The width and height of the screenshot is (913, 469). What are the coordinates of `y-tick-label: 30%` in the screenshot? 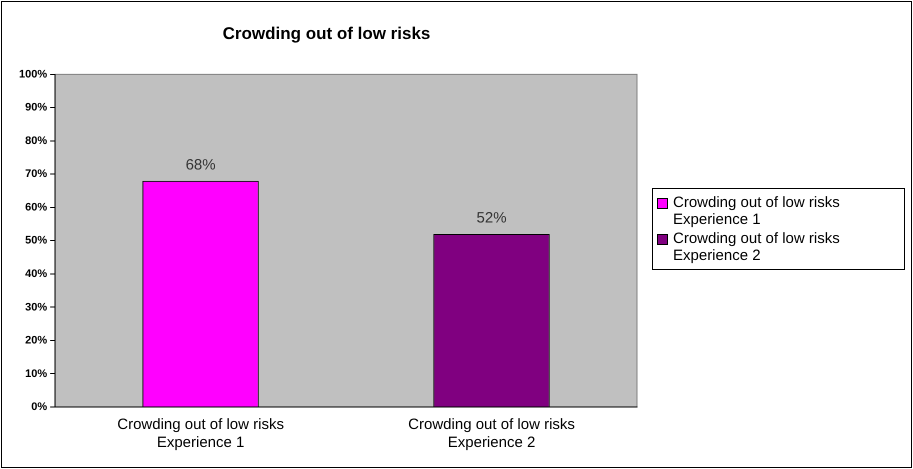 It's located at (36, 307).